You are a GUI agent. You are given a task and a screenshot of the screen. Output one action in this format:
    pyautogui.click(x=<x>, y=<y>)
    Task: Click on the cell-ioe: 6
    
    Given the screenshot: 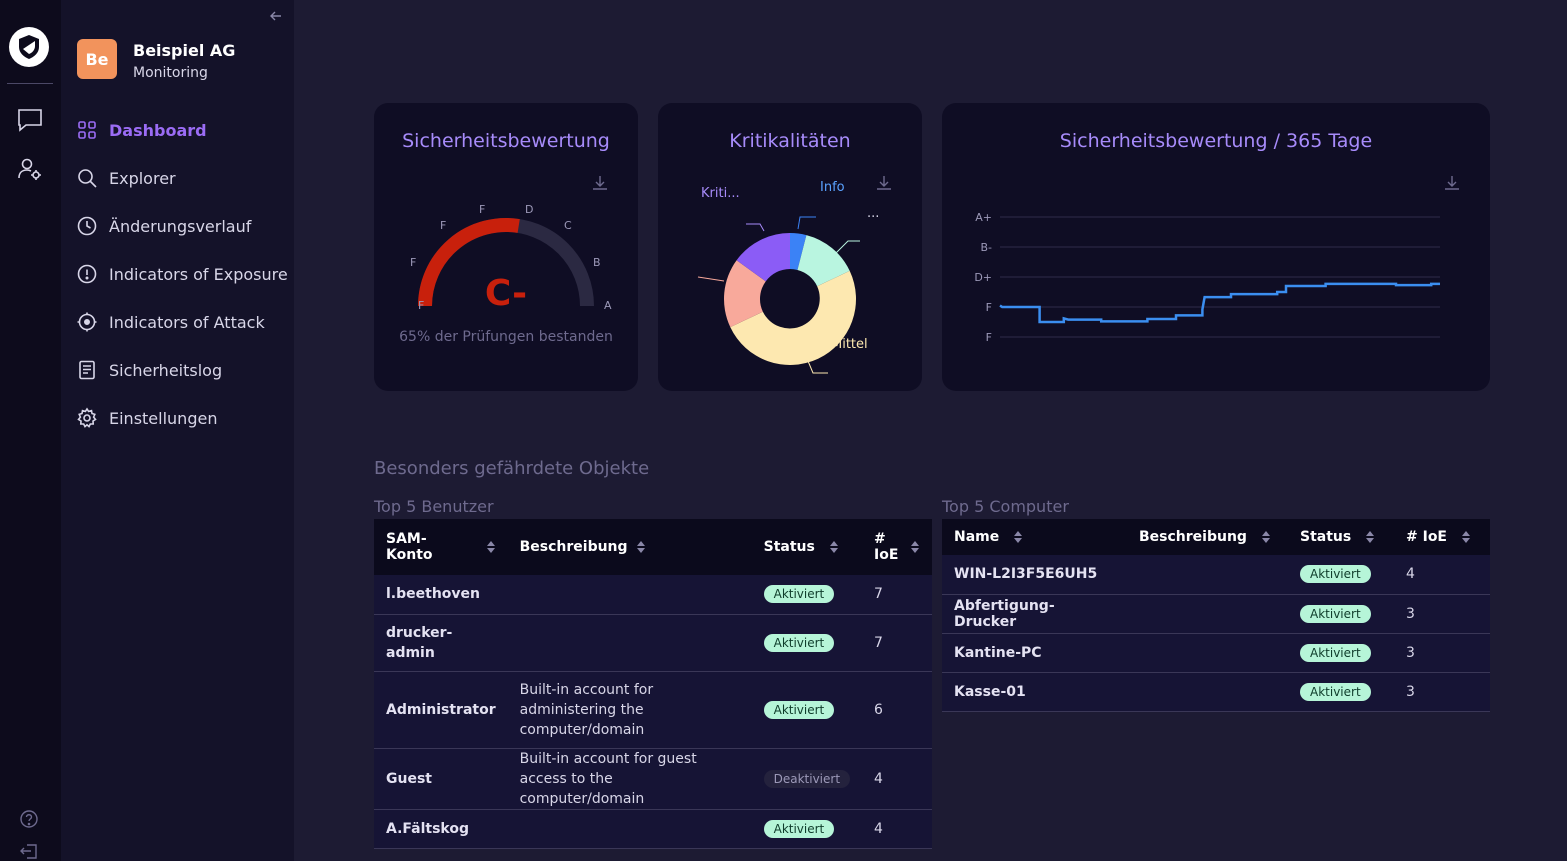 What is the action you would take?
    pyautogui.click(x=878, y=709)
    